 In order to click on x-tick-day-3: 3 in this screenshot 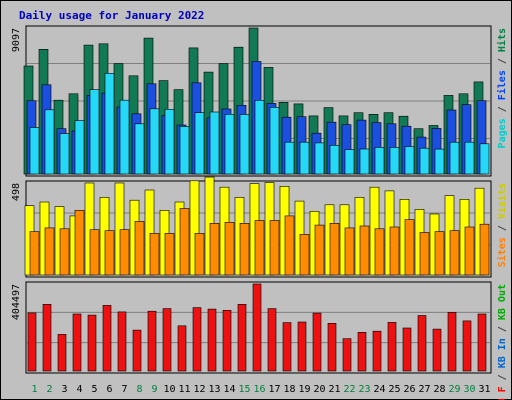, I will do `click(64, 389)`.